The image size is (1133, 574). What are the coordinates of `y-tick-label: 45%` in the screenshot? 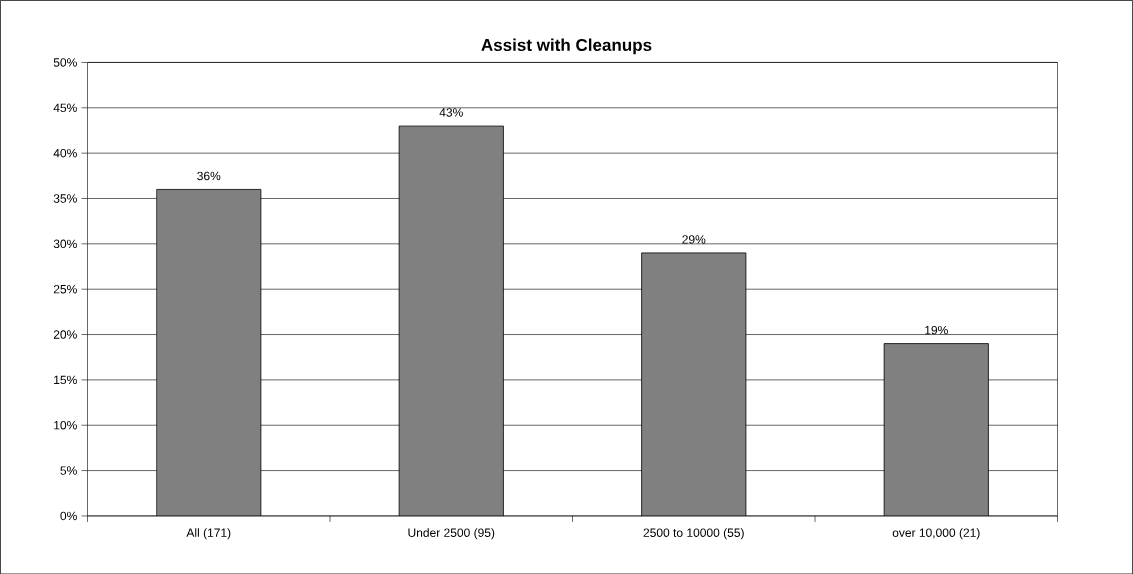 It's located at (65, 107).